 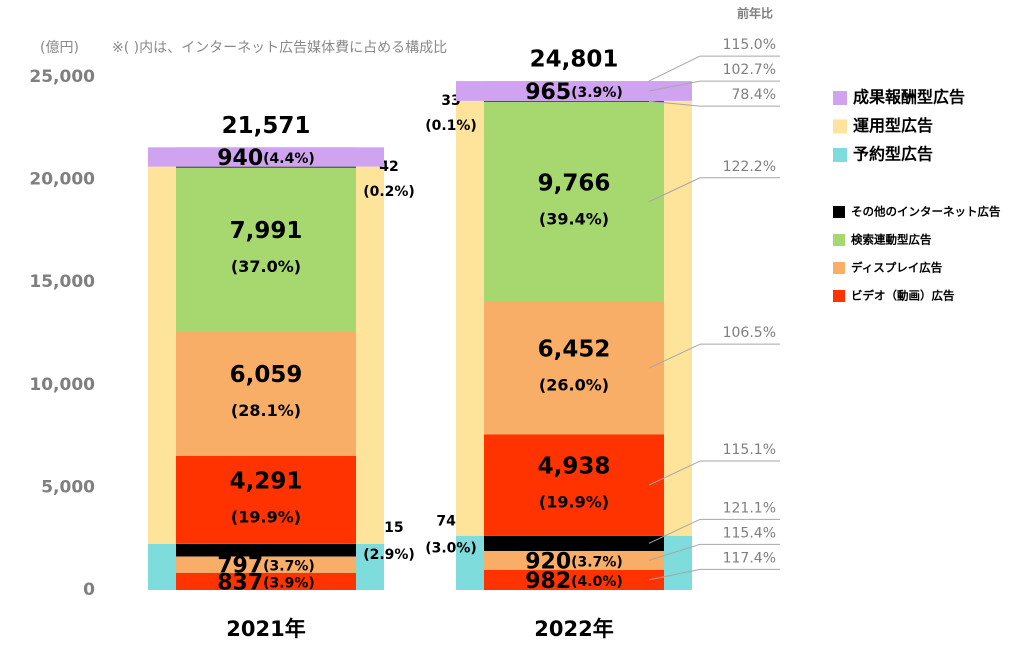 I want to click on segment-label: 920(3.7%), so click(x=574, y=561).